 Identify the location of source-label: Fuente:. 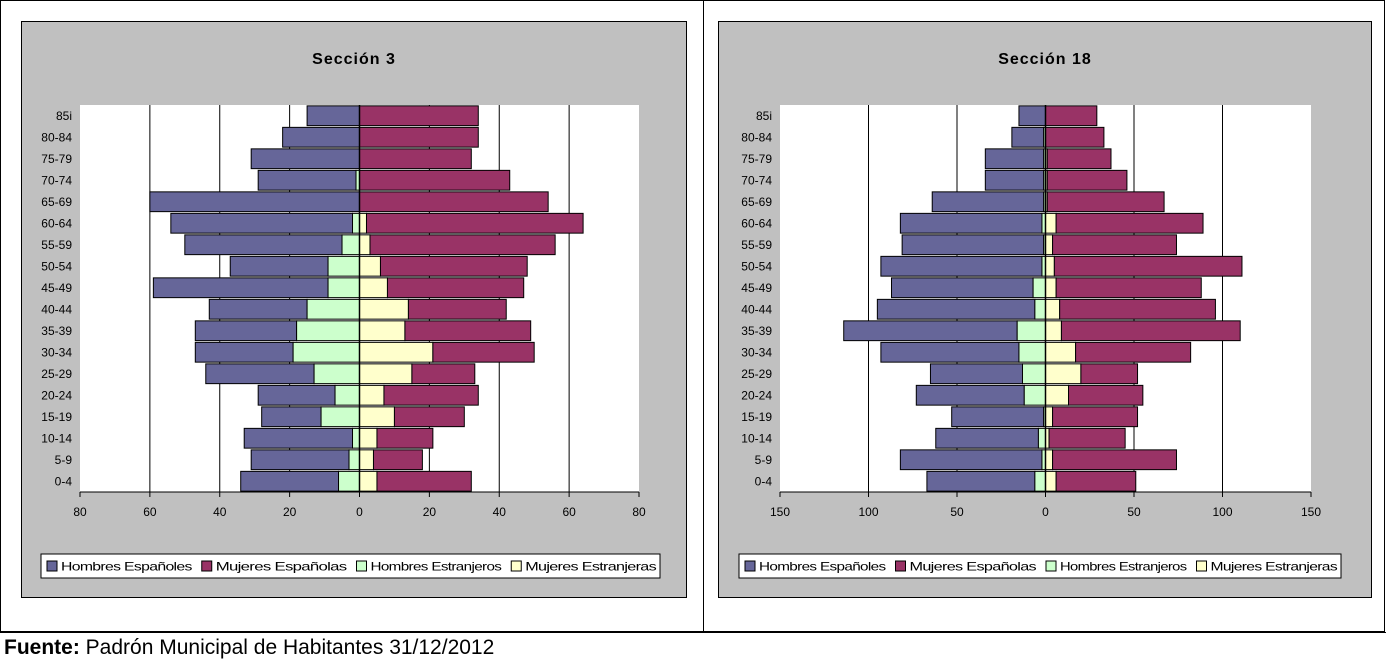
(42, 647).